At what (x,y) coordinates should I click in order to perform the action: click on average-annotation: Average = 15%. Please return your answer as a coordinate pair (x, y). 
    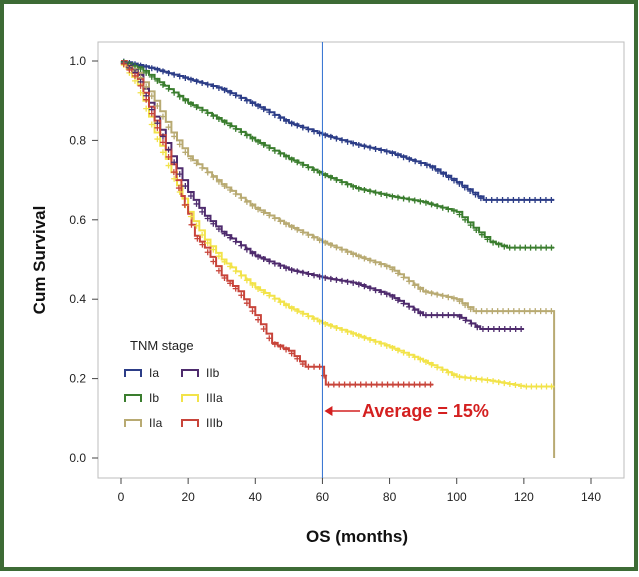
    Looking at the image, I should click on (425, 411).